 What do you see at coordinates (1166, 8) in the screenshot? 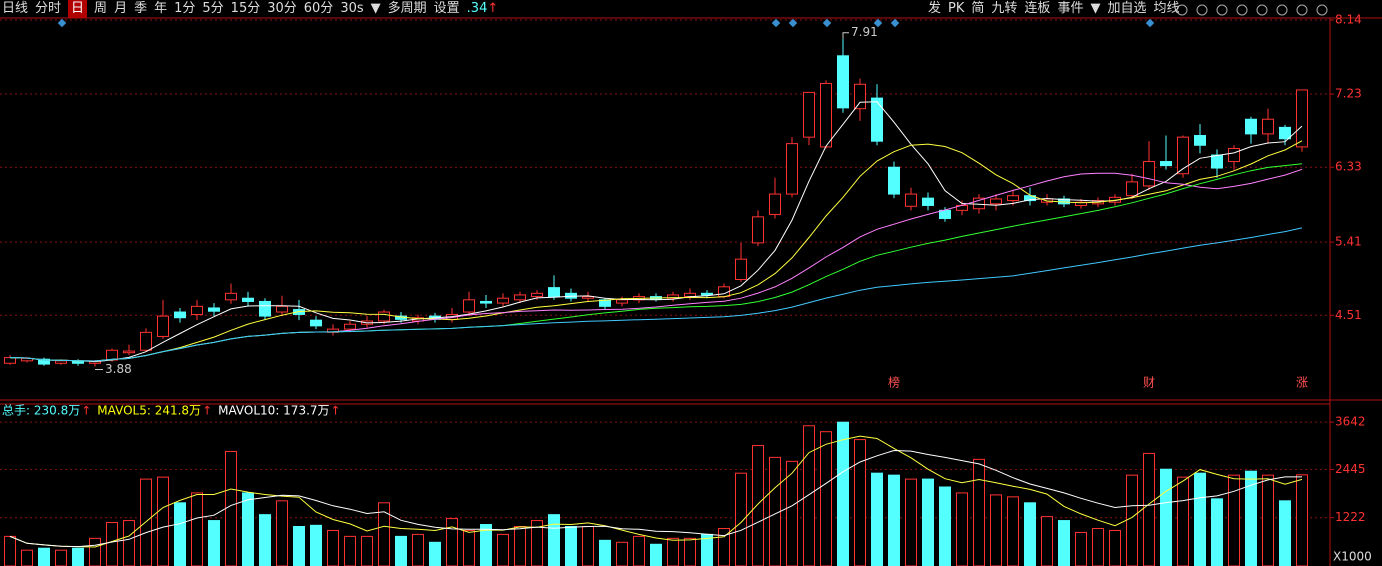
I see `toolbar-item: 均线` at bounding box center [1166, 8].